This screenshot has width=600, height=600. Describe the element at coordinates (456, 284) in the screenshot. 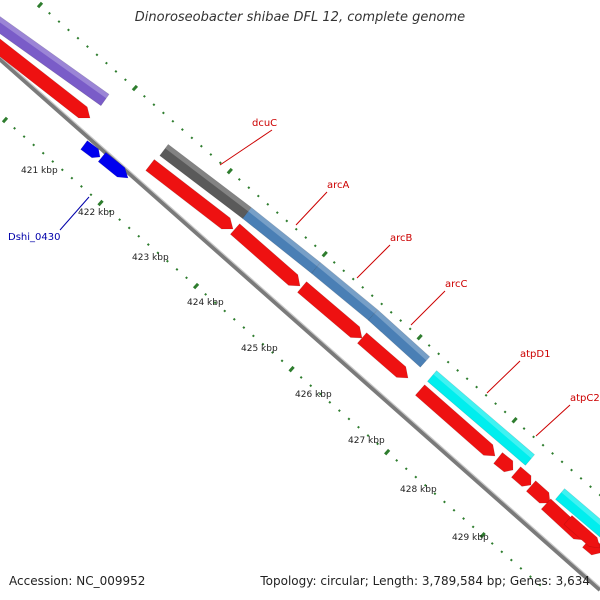

I see `arcC-label: arcC` at that location.